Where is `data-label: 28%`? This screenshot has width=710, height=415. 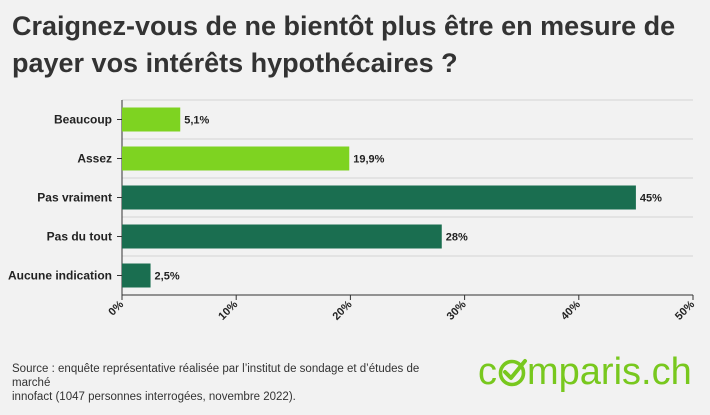 data-label: 28% is located at coordinates (457, 238).